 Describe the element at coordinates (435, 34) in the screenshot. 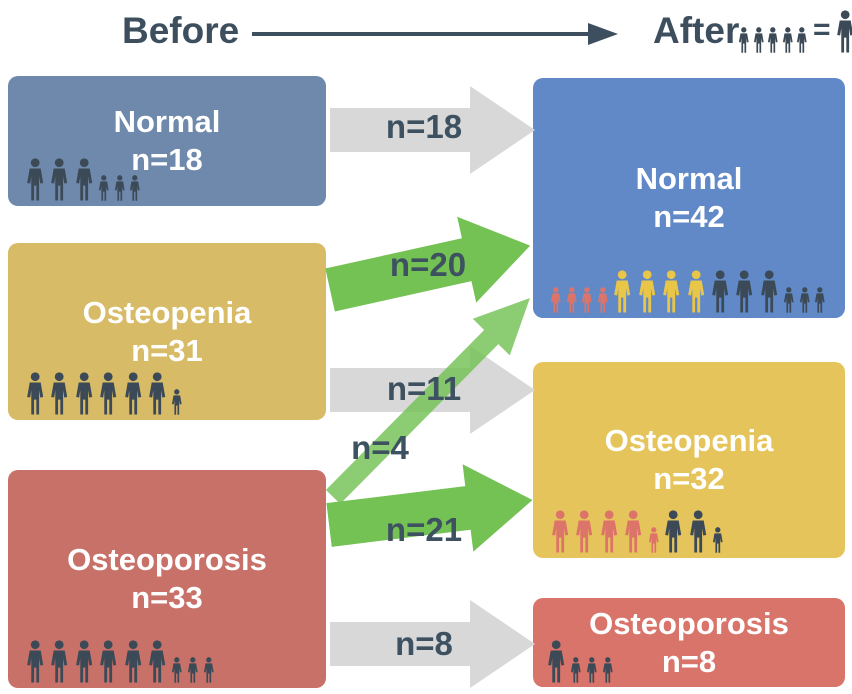

I see `before-to-after-arrow-icon` at that location.